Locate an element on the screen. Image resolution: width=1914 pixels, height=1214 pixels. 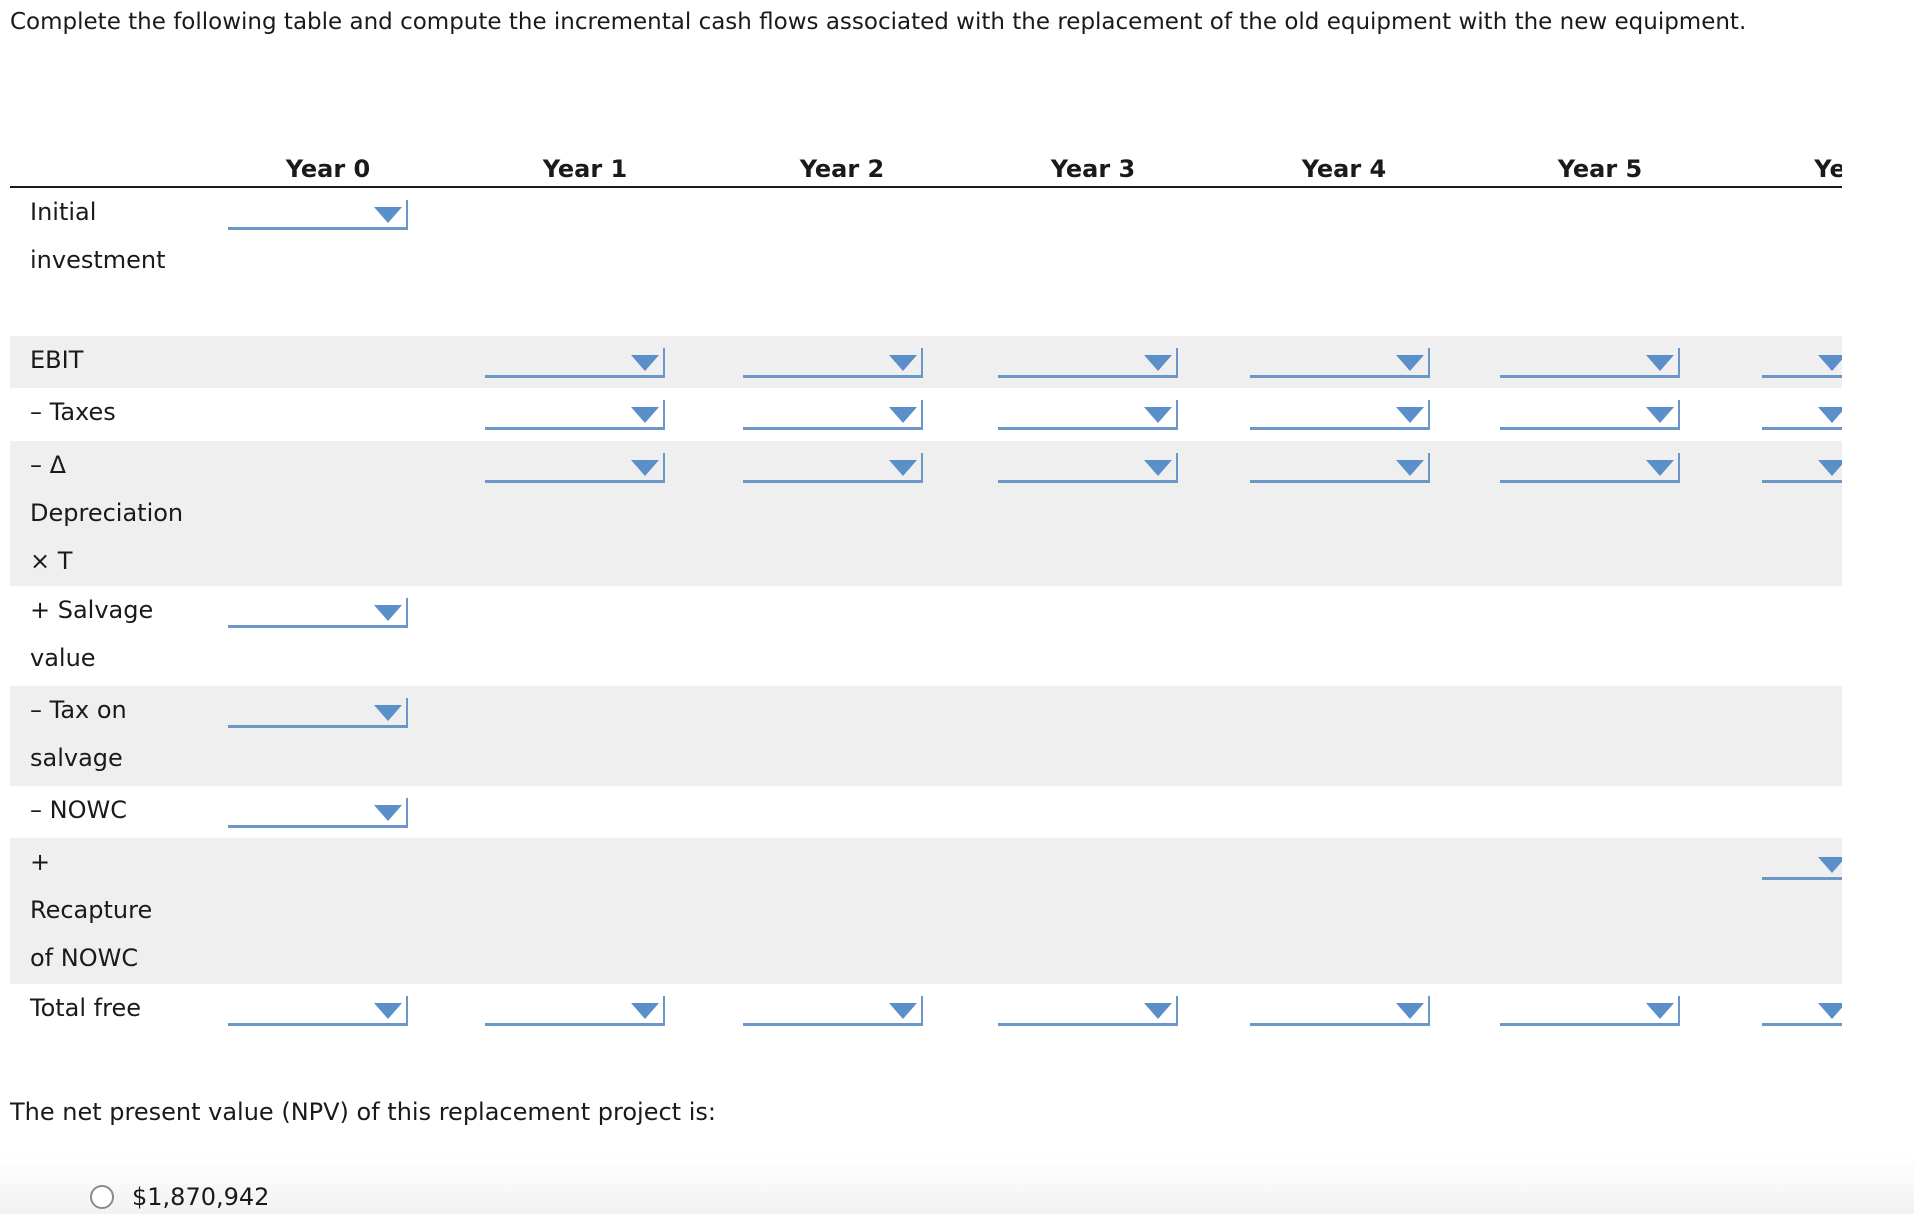
row-label: – Taxes is located at coordinates (117, 412).